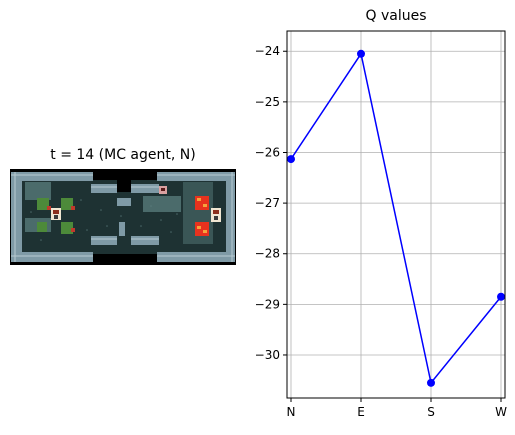 Image resolution: width=515 pixels, height=435 pixels. Describe the element at coordinates (361, 412) in the screenshot. I see `x-tick-label: E` at that location.